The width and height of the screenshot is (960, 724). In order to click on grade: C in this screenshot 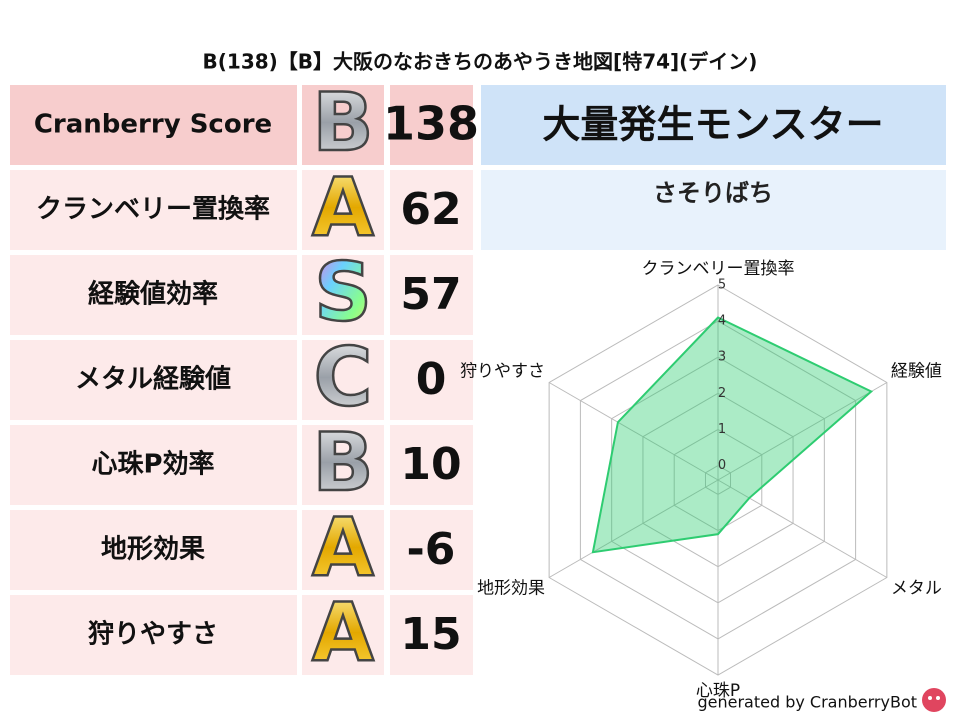, I will do `click(343, 377)`.